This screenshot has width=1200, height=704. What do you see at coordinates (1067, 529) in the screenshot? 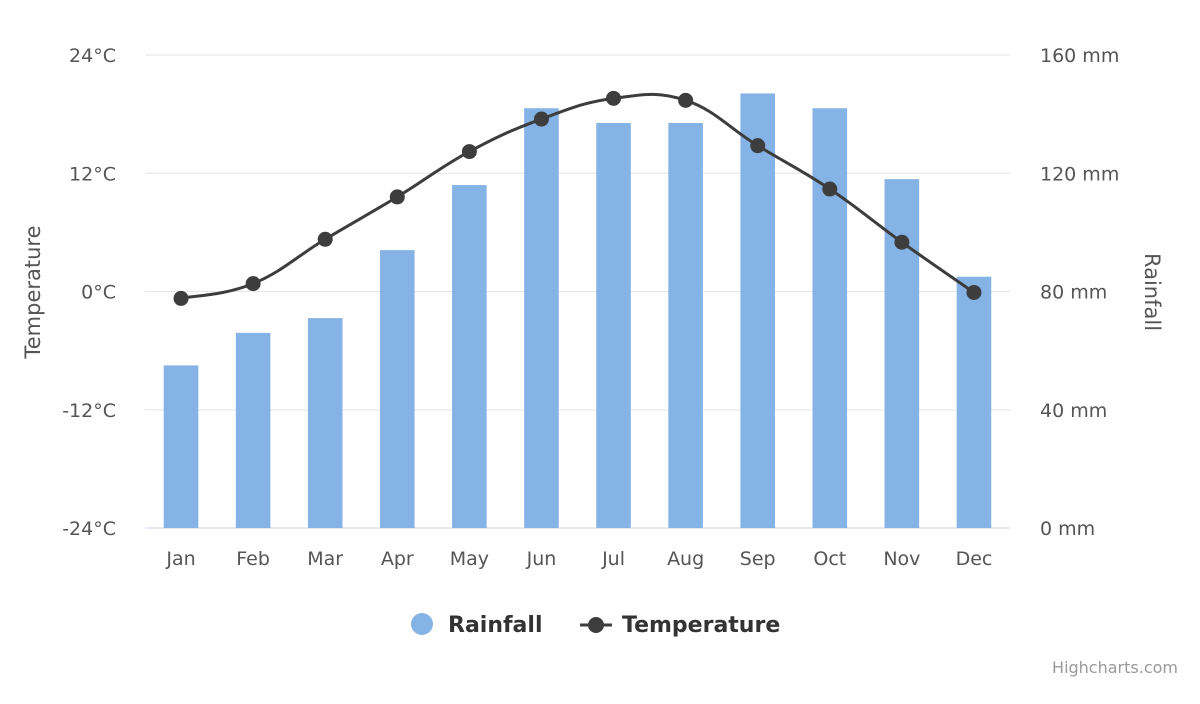
I see `right-tick-label: 0 mm` at bounding box center [1067, 529].